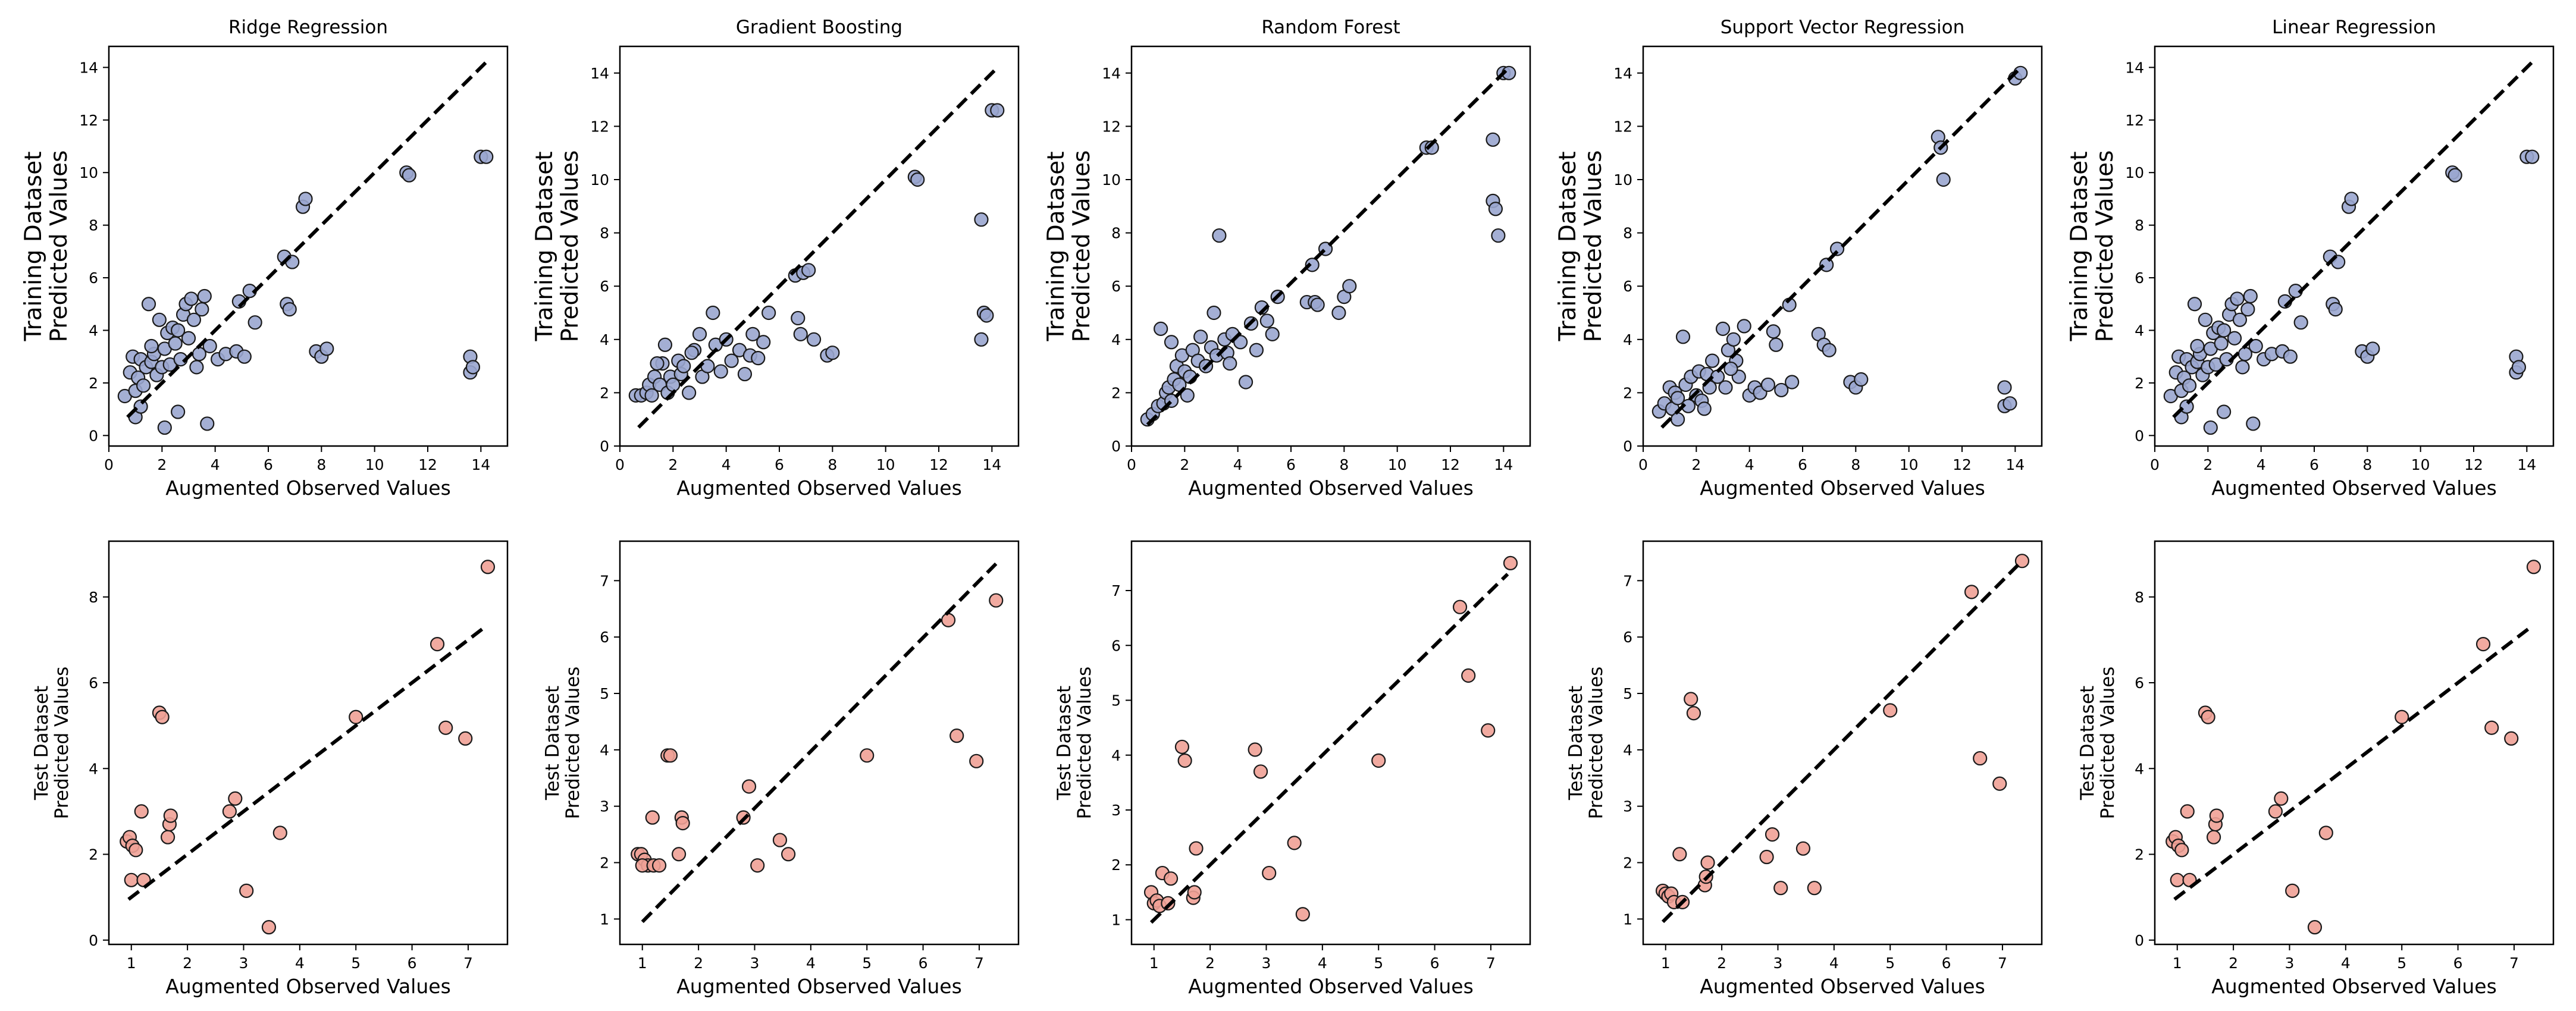 This screenshot has height=1011, width=2576. What do you see at coordinates (604, 919) in the screenshot?
I see `y-tick-label: 1` at bounding box center [604, 919].